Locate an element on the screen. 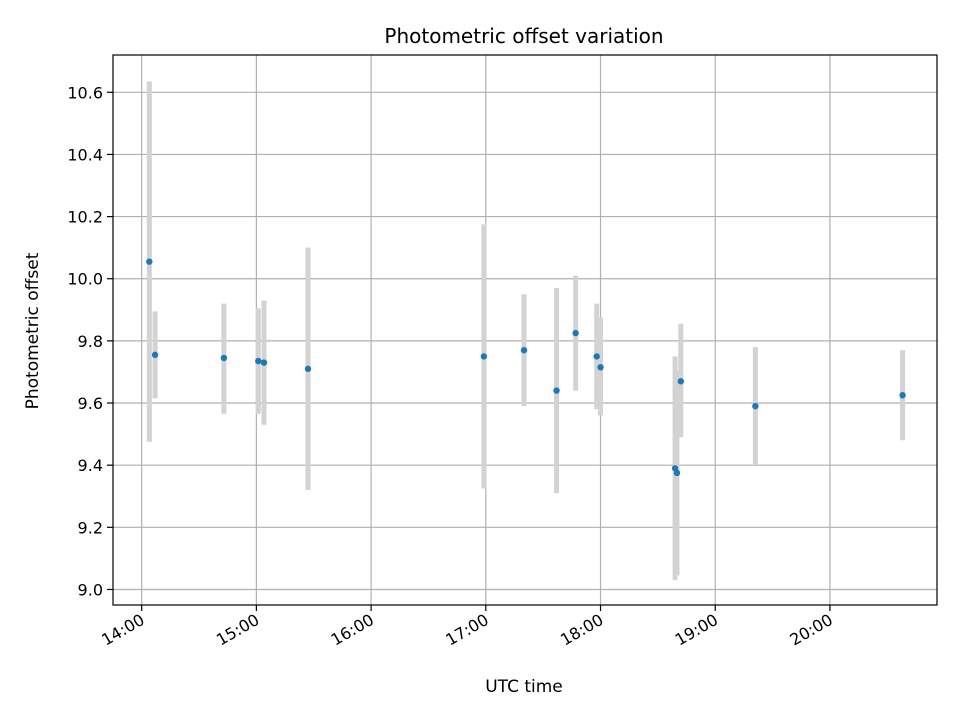 This screenshot has width=960, height=720. y-tick-label: 9.0 is located at coordinates (90, 589).